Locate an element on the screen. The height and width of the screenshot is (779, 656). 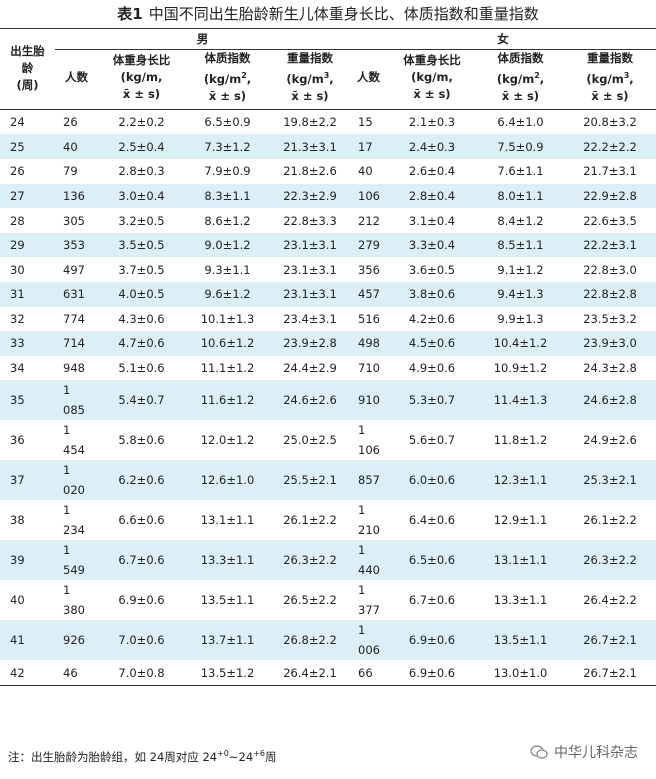
value-cell: 11.6±1.2 is located at coordinates (227, 400).